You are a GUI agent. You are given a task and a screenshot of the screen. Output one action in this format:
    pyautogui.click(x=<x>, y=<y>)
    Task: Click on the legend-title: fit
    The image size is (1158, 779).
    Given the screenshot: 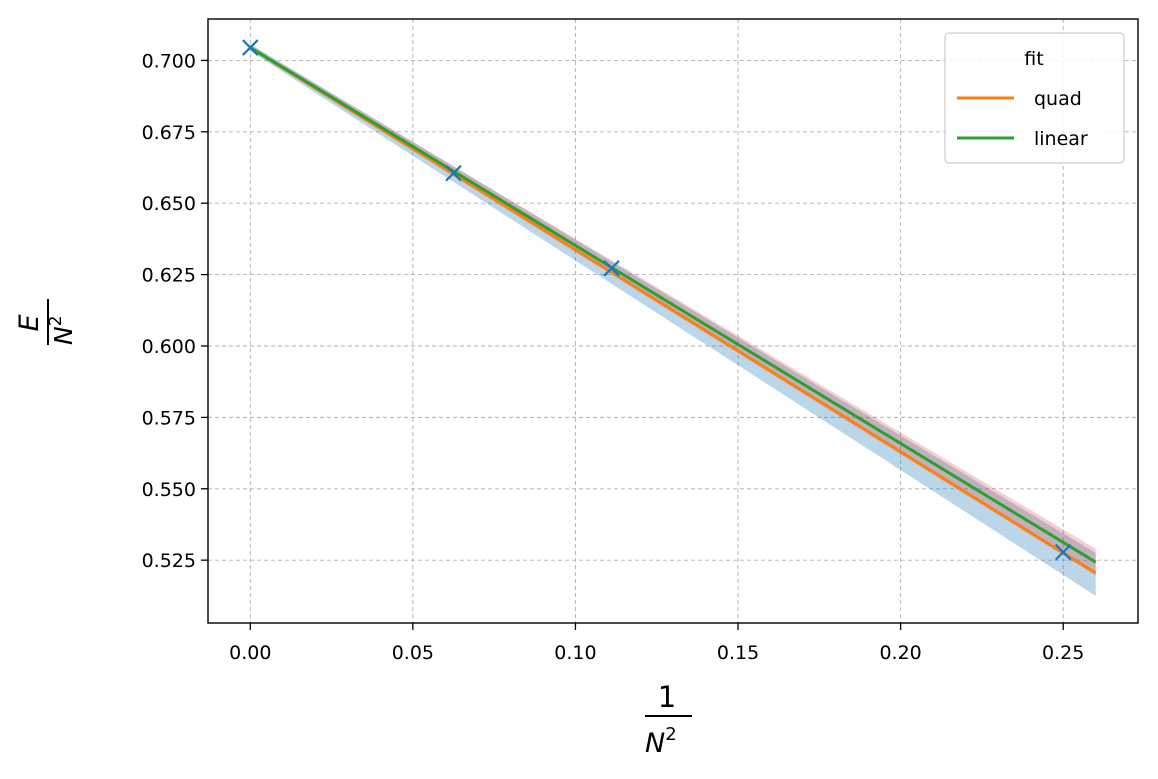 What is the action you would take?
    pyautogui.click(x=1033, y=59)
    